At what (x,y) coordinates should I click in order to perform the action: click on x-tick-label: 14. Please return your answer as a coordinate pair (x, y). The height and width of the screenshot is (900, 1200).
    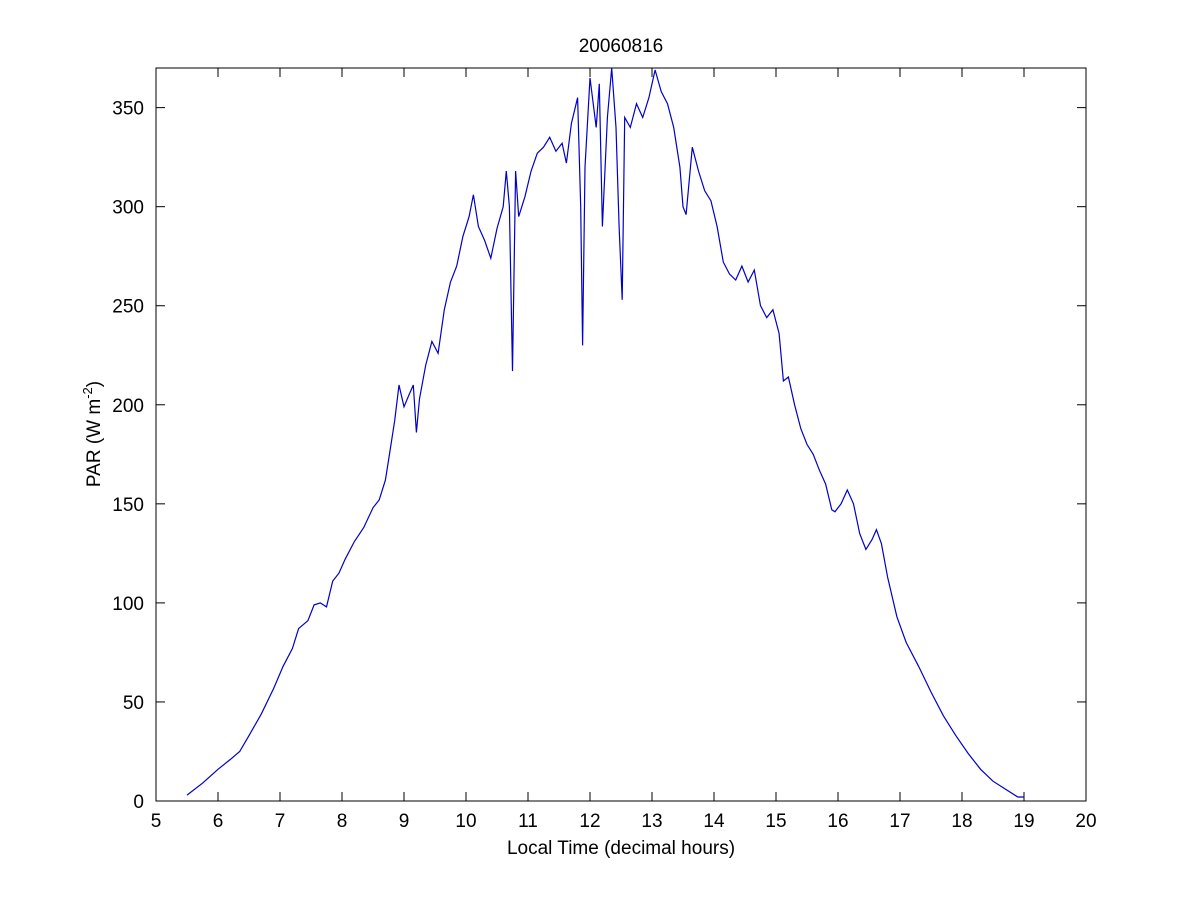
    Looking at the image, I should click on (714, 821).